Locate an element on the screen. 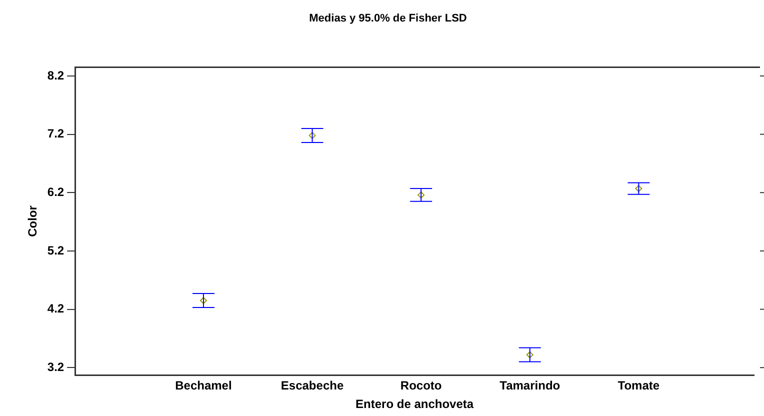 Image resolution: width=764 pixels, height=416 pixels. y-tick-label: 7.2 is located at coordinates (55, 133).